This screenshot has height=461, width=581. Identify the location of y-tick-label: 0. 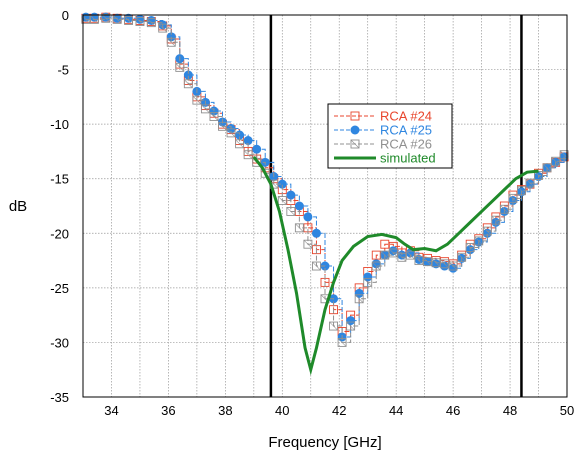
(65, 15).